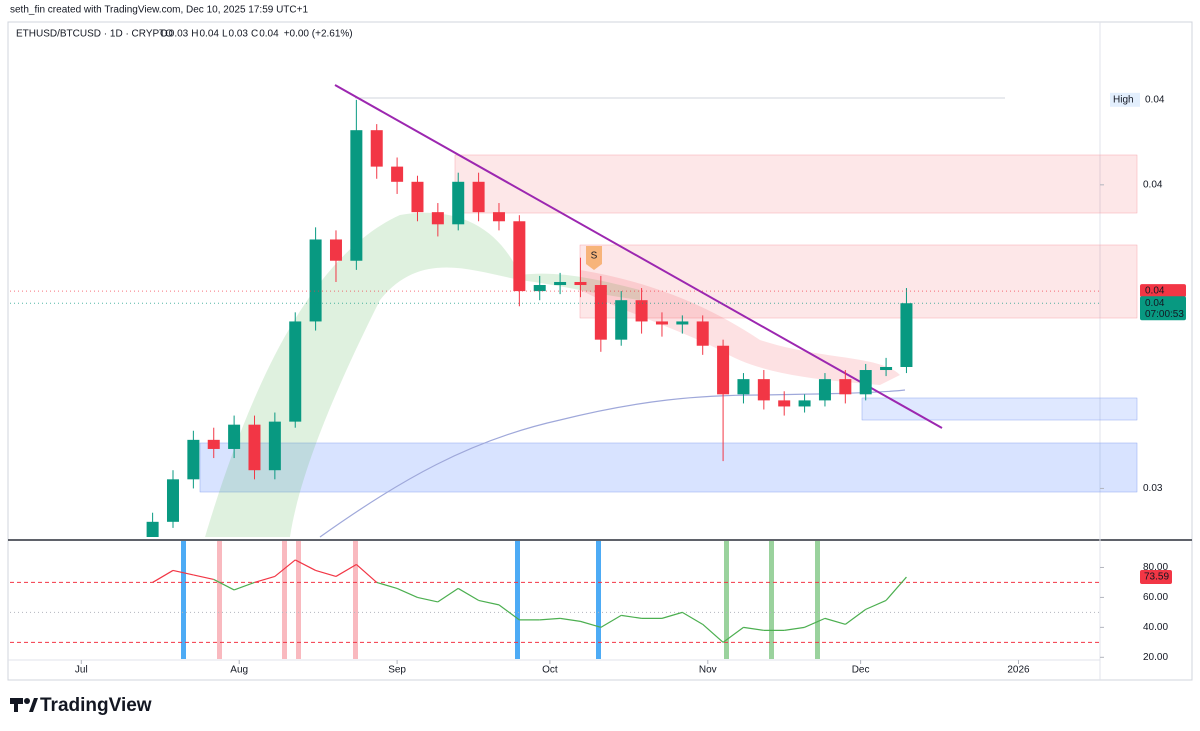 This screenshot has width=1200, height=731. Describe the element at coordinates (209, 34) in the screenshot. I see `ohlc-value: 0.04` at that location.